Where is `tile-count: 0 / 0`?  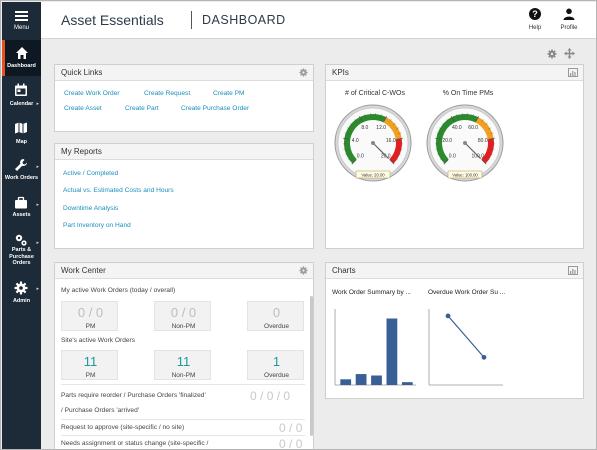 tile-count: 0 / 0 is located at coordinates (183, 312).